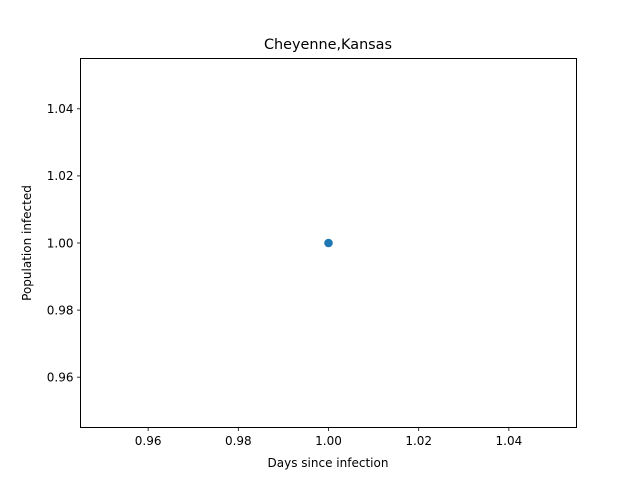 This screenshot has width=640, height=480. What do you see at coordinates (328, 463) in the screenshot?
I see `x-axis-label: Days since infection` at bounding box center [328, 463].